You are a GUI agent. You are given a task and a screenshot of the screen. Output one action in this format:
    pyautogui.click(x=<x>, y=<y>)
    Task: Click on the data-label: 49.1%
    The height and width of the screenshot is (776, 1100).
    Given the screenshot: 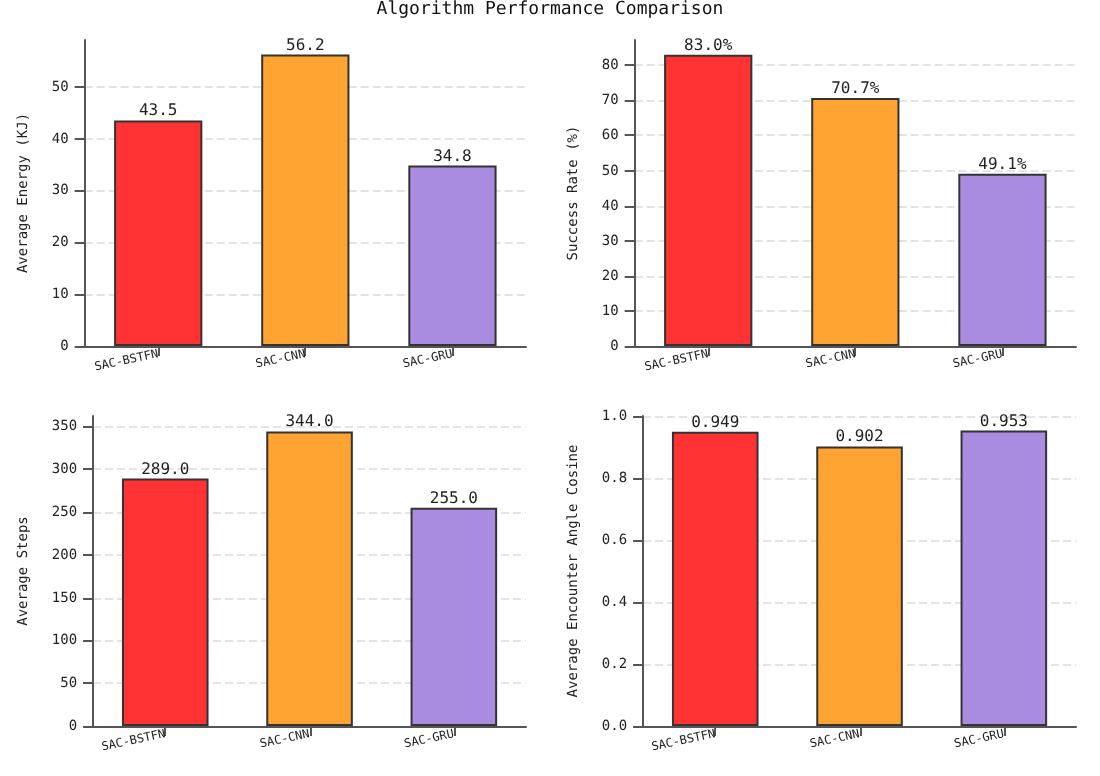 What is the action you would take?
    pyautogui.click(x=1002, y=163)
    